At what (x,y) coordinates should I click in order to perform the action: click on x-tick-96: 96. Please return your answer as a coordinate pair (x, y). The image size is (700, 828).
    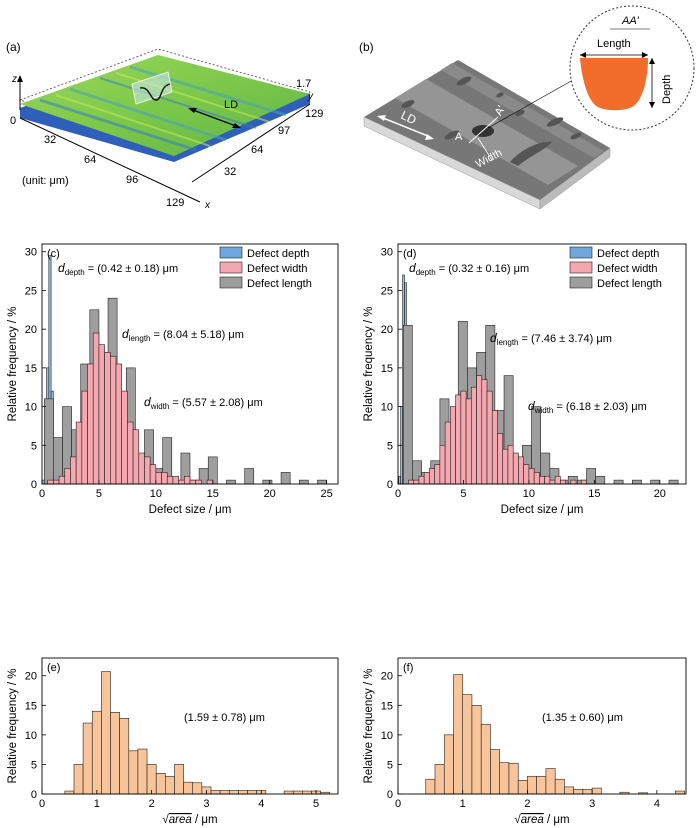
    Looking at the image, I should click on (132, 180).